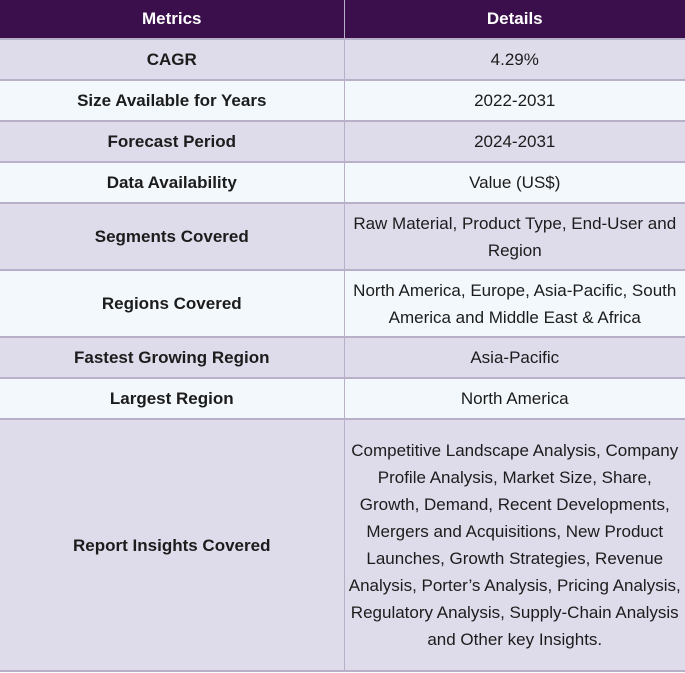 This screenshot has height=673, width=685. What do you see at coordinates (172, 60) in the screenshot?
I see `metric-cell: CAGR` at bounding box center [172, 60].